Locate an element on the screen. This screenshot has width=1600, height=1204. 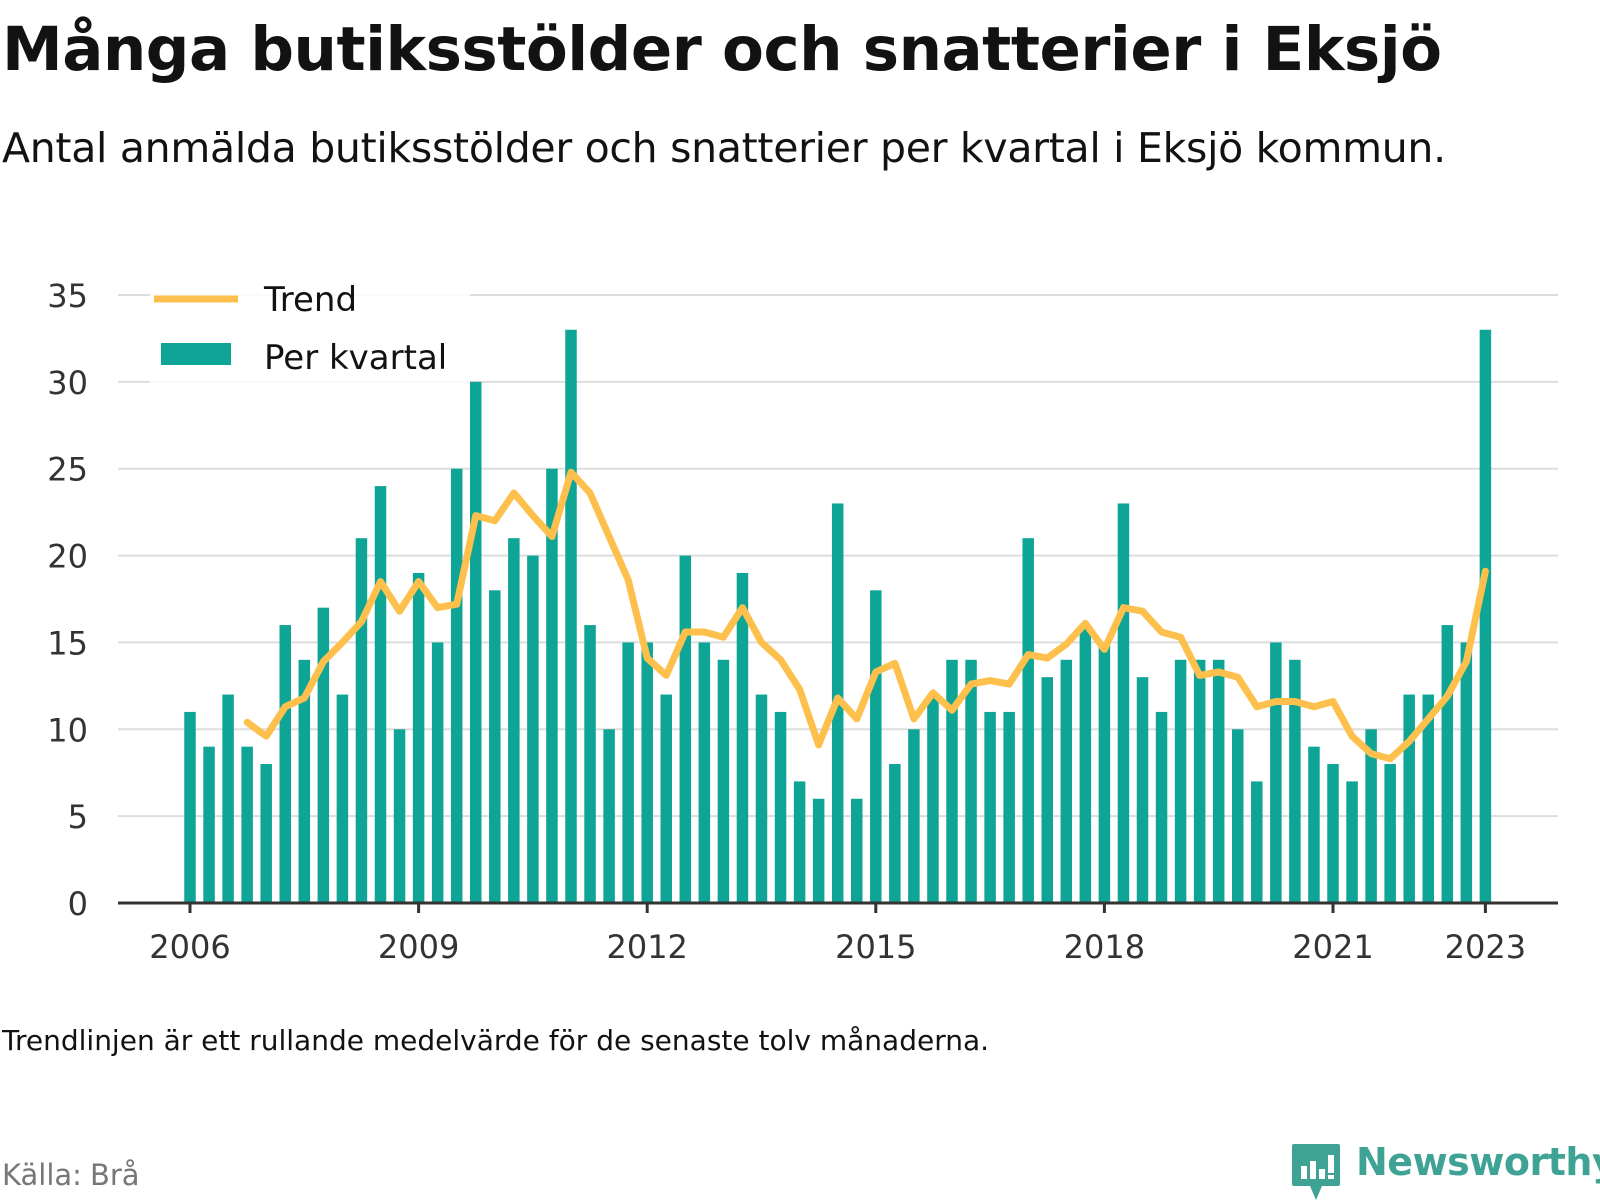
y-tick-label: 20 is located at coordinates (67, 557).